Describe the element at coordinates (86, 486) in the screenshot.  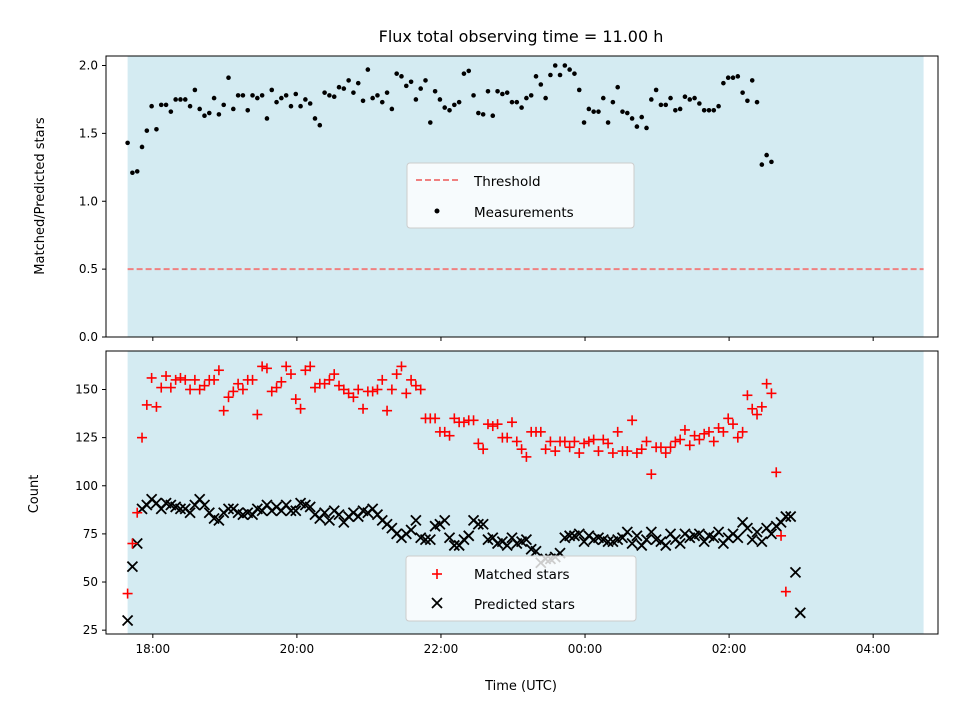
I see `count-y-tick-label: 100` at that location.